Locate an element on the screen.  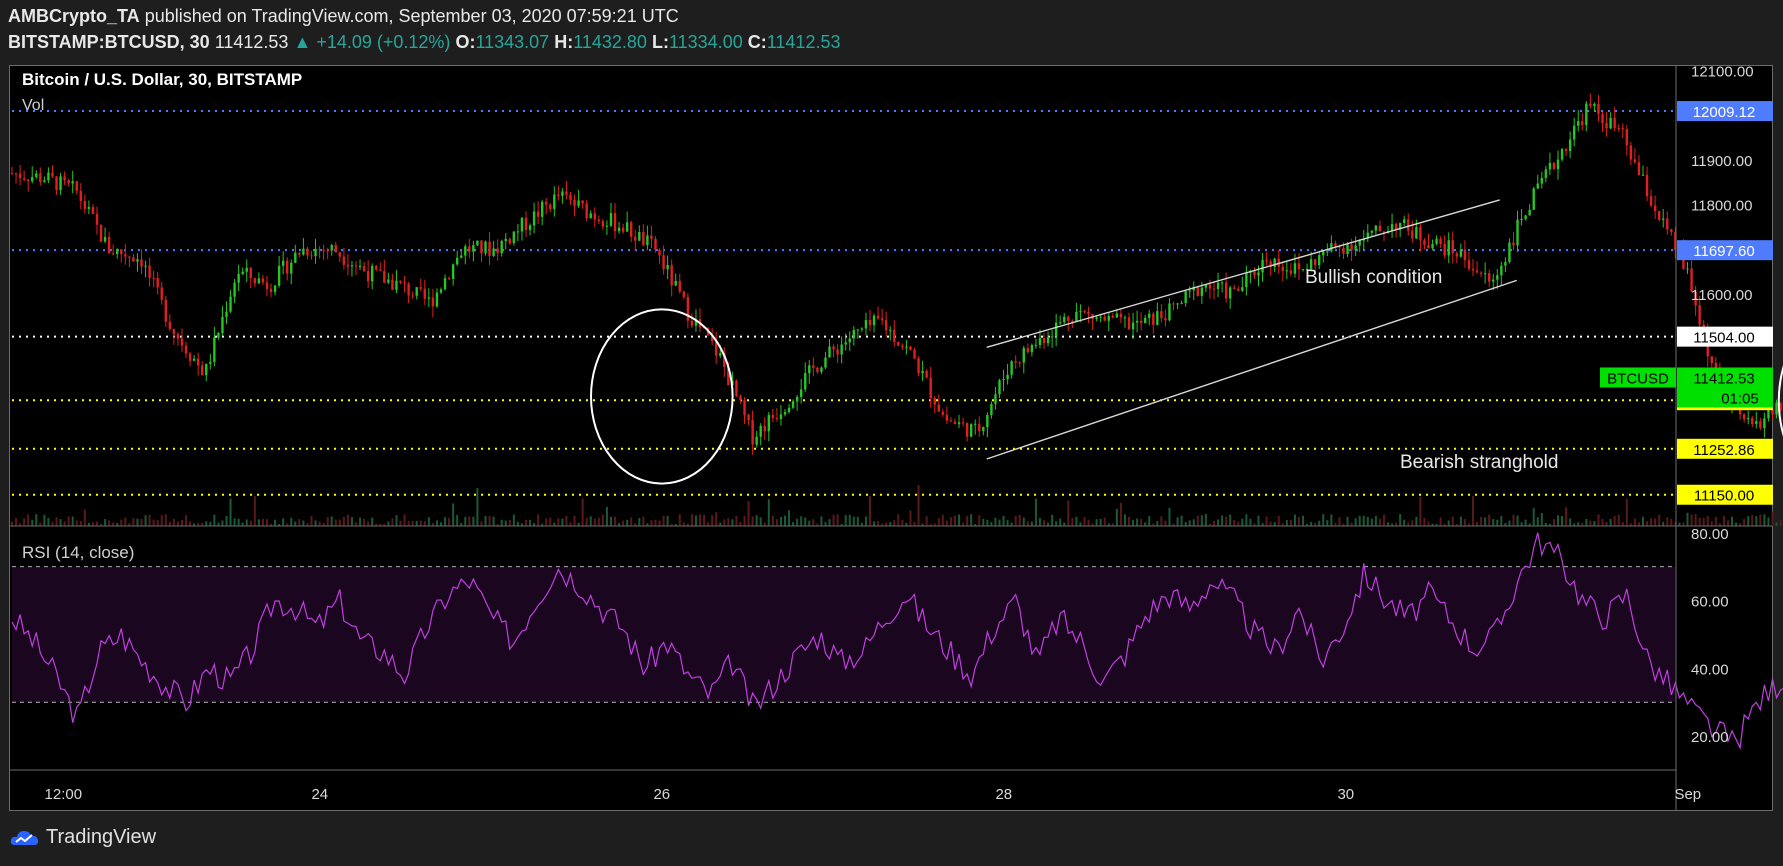
level-price-tag is located at coordinates (1725, 111).